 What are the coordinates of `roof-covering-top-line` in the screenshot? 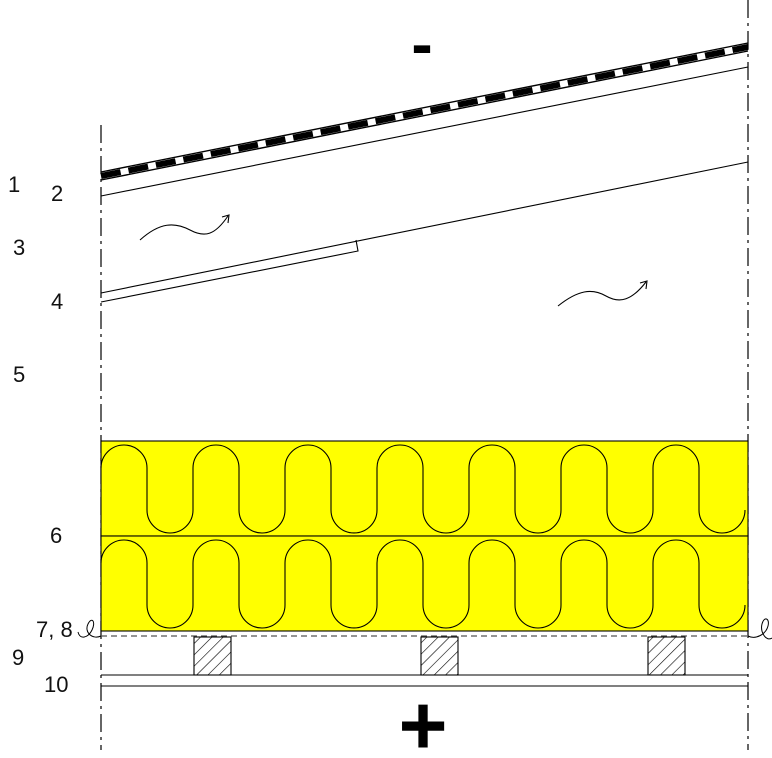 It's located at (424, 107).